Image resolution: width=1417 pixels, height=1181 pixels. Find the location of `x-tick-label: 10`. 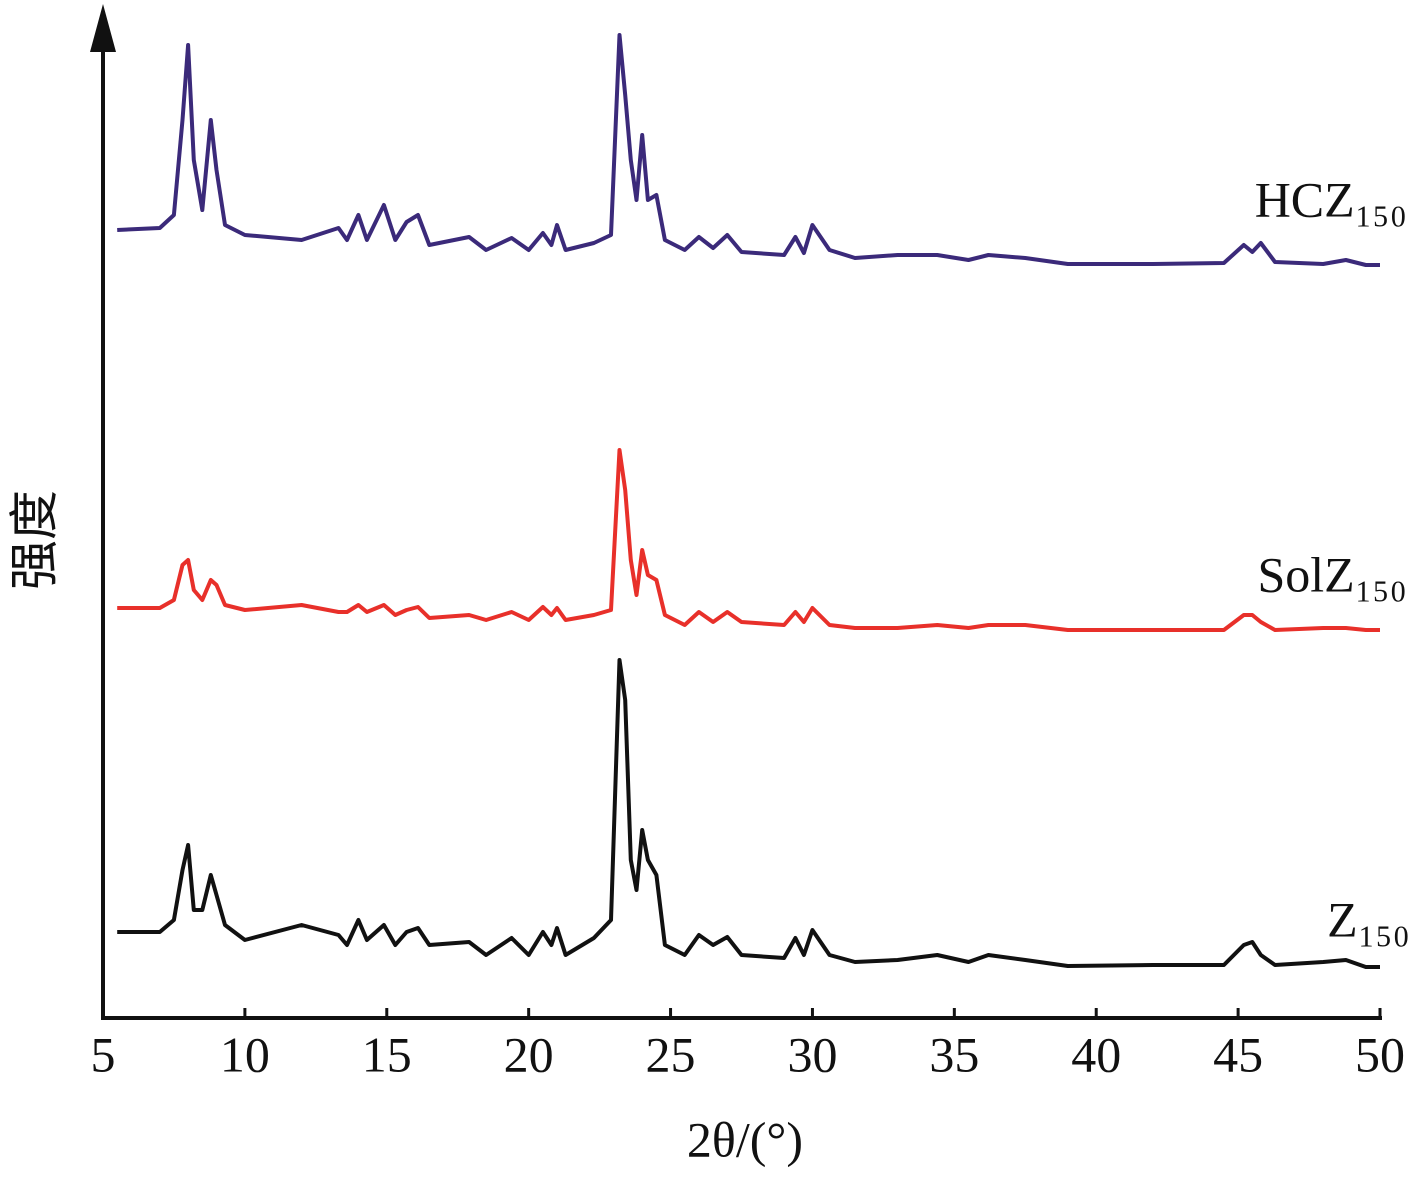

x-tick-label: 10 is located at coordinates (245, 1054).